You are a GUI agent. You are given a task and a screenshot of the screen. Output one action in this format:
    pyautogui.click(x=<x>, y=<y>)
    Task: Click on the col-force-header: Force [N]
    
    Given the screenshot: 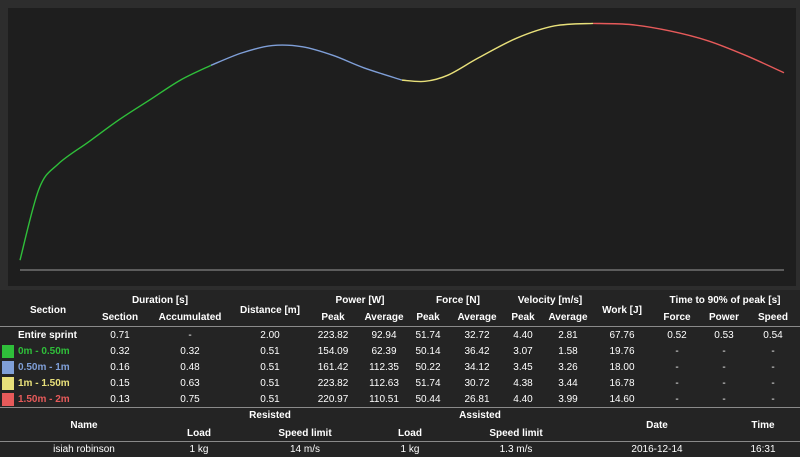 What is the action you would take?
    pyautogui.click(x=458, y=300)
    